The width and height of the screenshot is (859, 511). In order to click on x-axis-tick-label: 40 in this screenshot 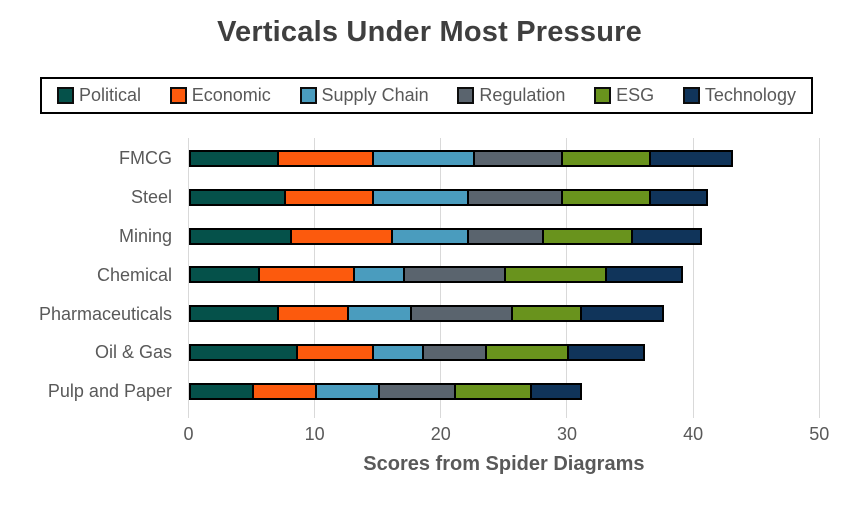, I will do `click(693, 434)`.